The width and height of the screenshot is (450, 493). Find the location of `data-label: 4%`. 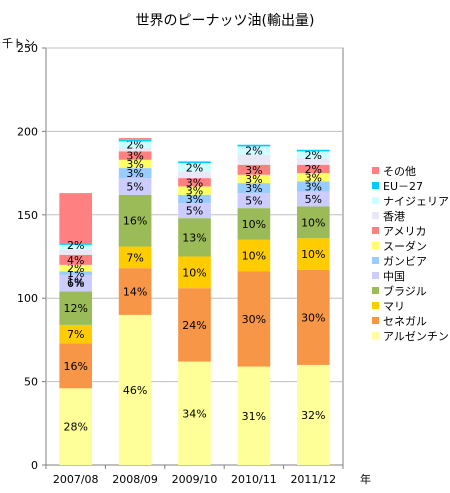

data-label: 4% is located at coordinates (75, 260).